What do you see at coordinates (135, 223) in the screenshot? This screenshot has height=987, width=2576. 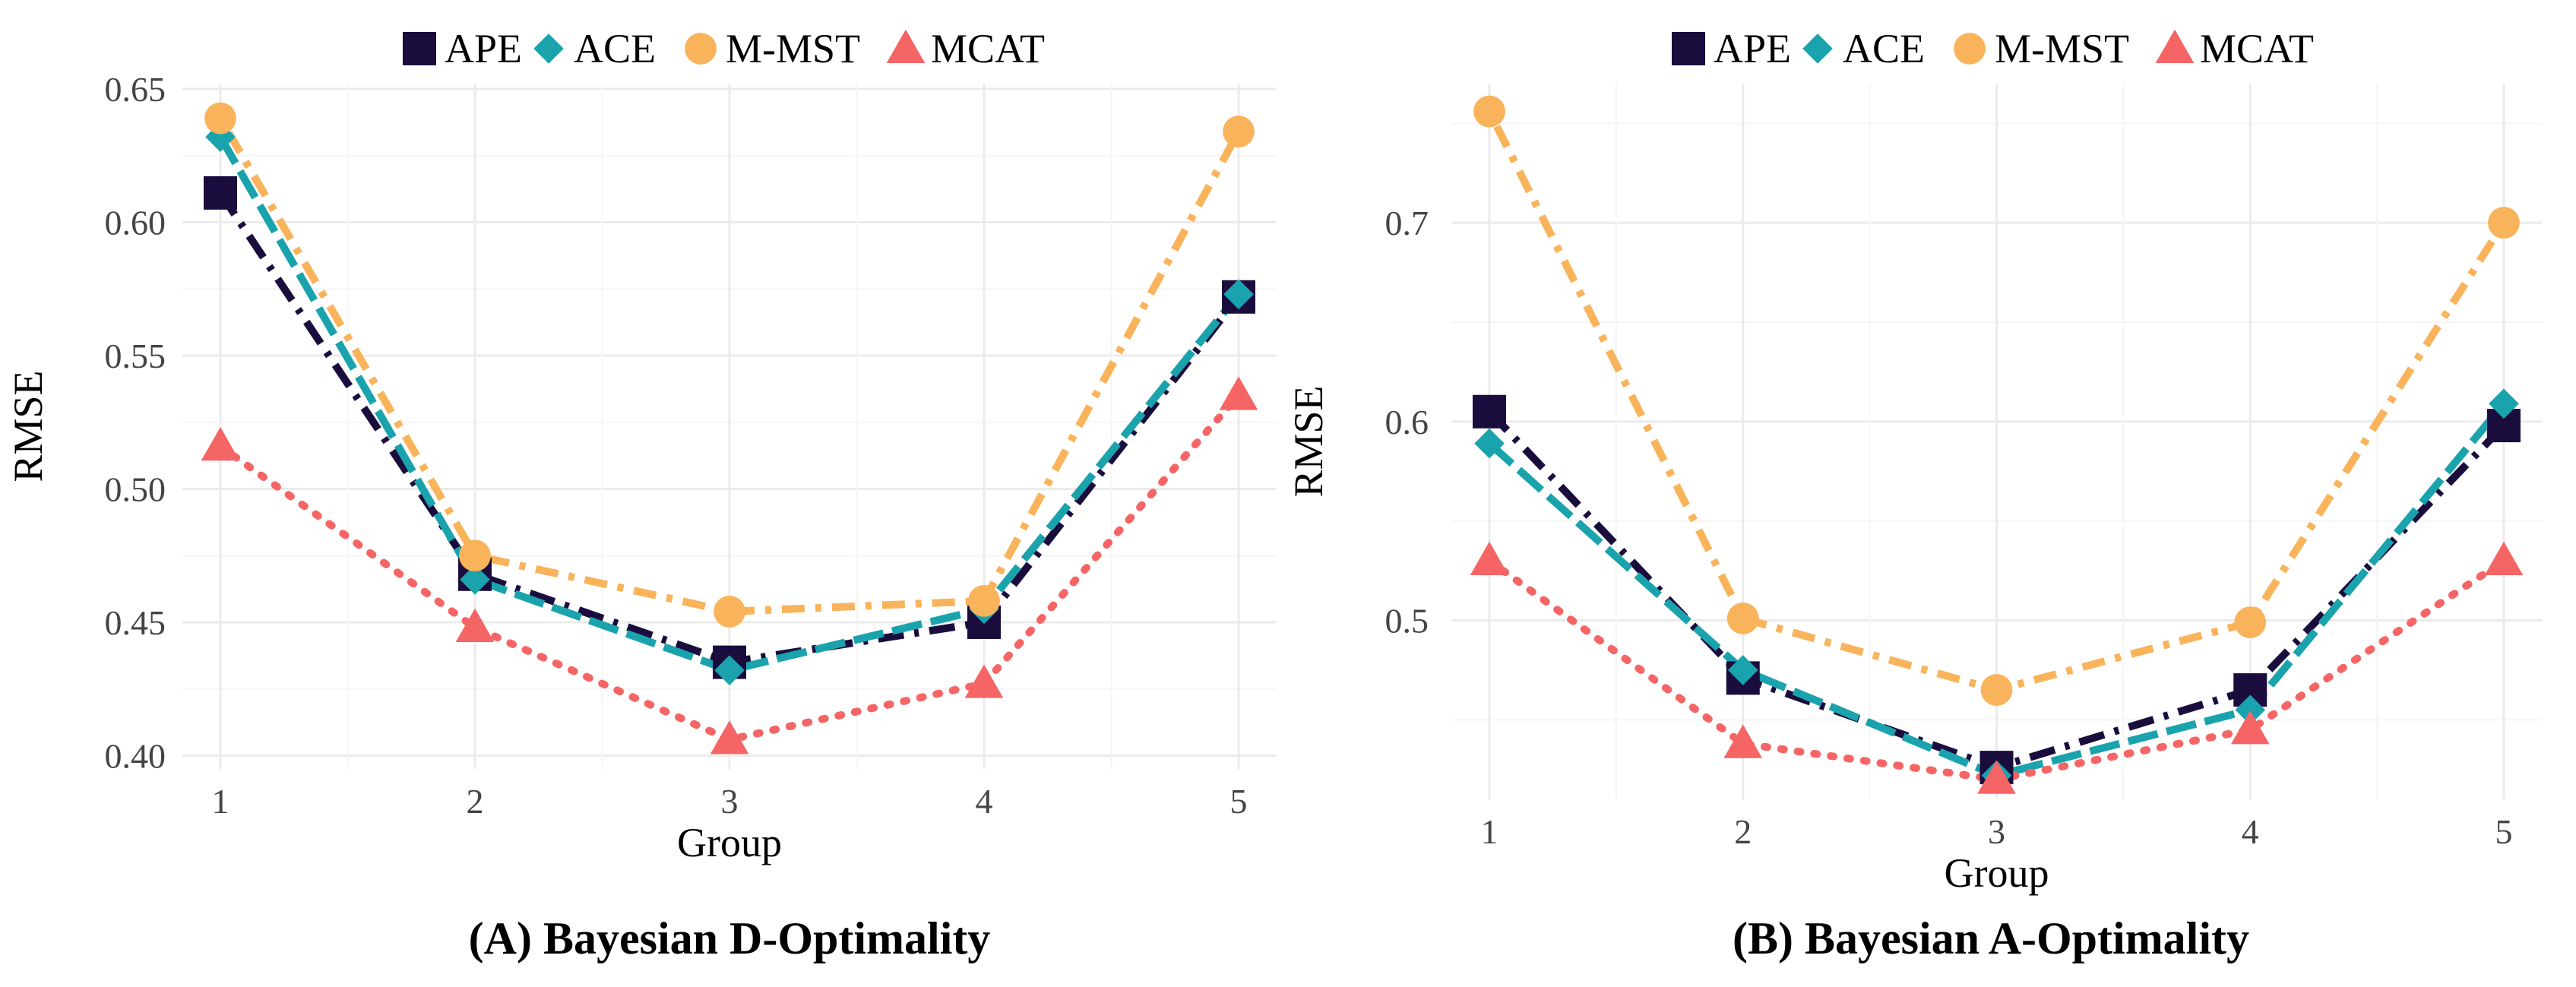 I see `y-tick-label: 0.60` at bounding box center [135, 223].